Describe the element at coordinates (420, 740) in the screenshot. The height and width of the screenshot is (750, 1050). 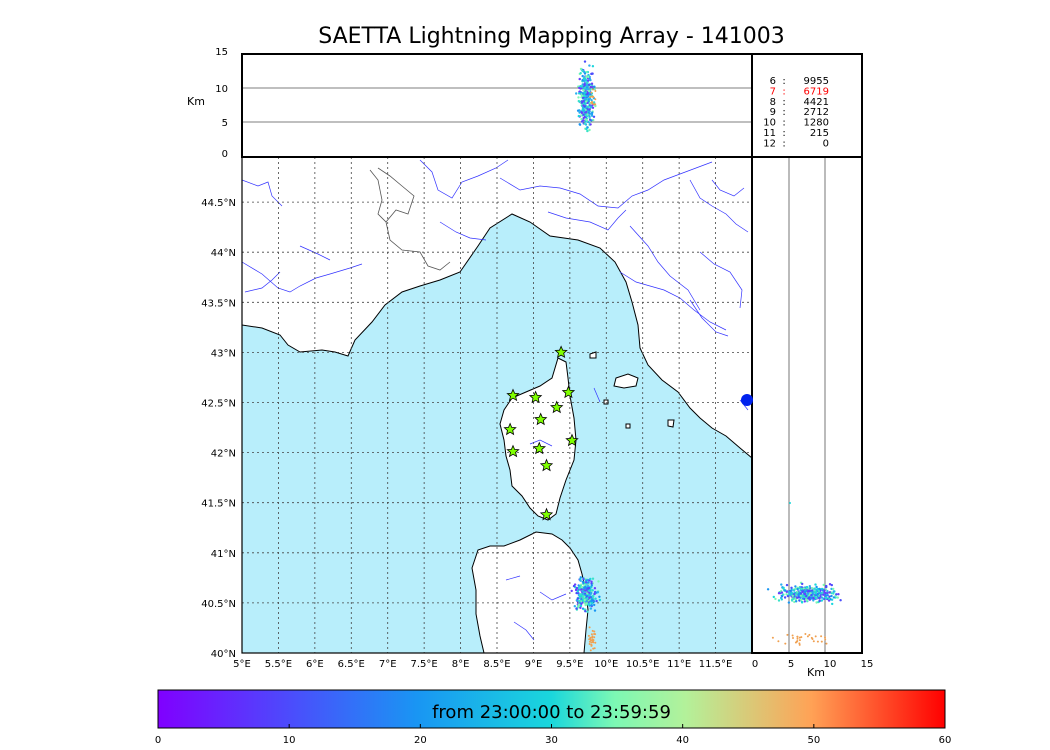
I see `colorbar-tick-label: 20` at that location.